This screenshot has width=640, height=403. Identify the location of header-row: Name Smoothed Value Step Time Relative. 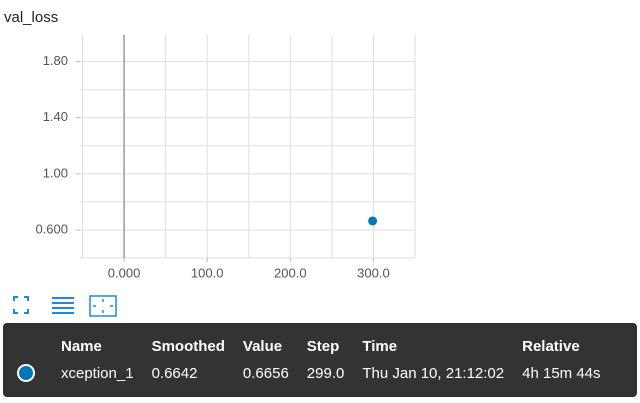
(318, 348).